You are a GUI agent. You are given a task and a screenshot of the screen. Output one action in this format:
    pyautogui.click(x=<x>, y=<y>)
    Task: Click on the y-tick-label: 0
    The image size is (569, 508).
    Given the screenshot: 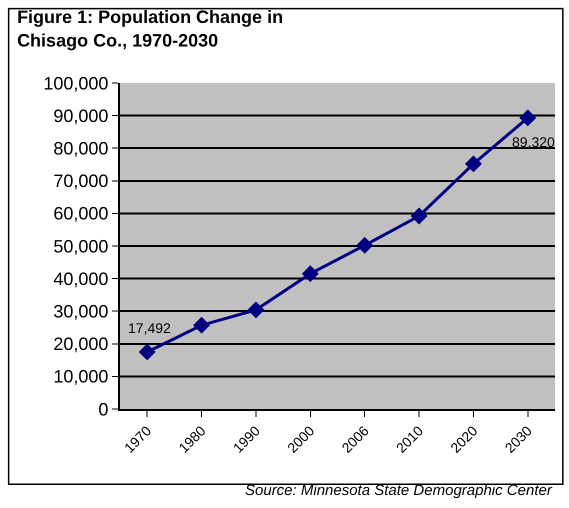 What is the action you would take?
    pyautogui.click(x=103, y=409)
    